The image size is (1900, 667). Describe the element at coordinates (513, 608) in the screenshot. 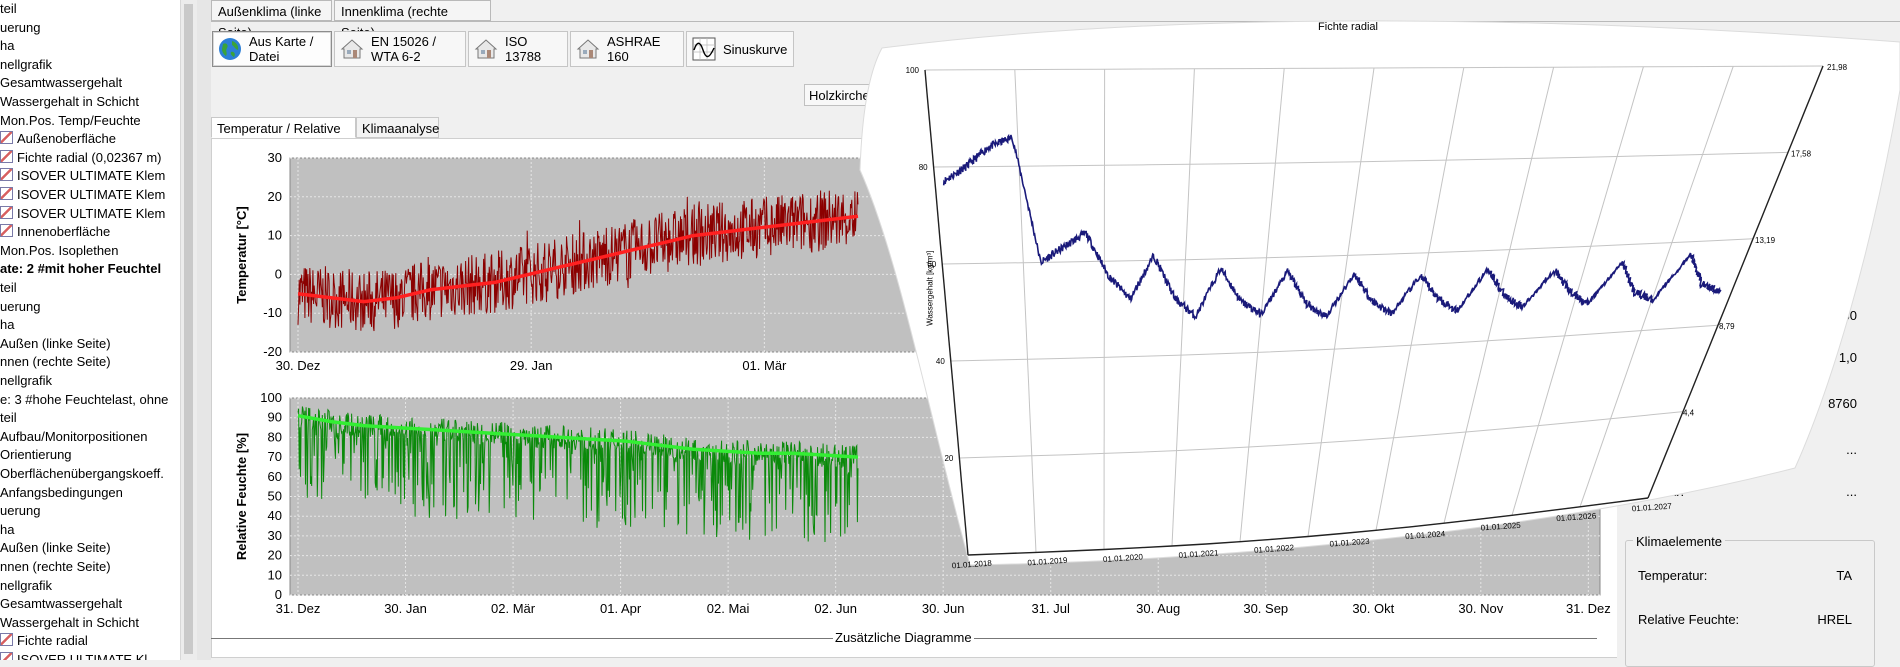

I see `x-tick-label: 02. Mär` at that location.